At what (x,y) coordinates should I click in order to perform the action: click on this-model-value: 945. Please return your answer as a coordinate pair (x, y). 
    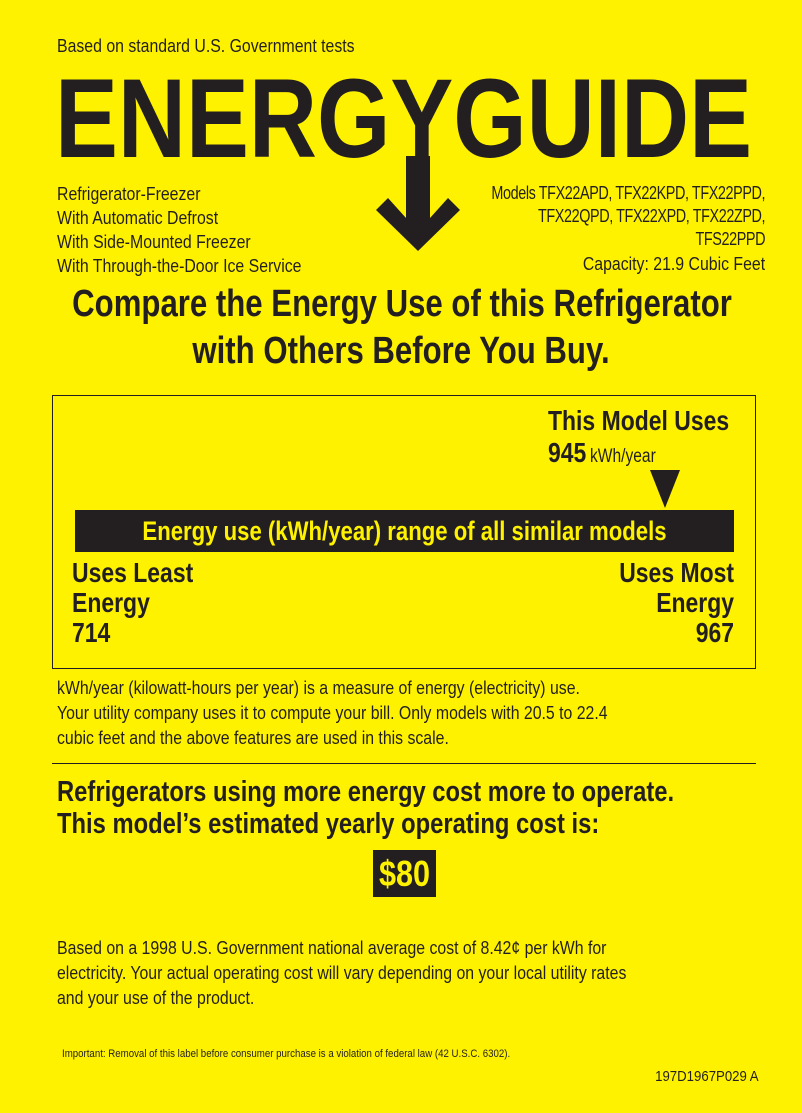
    Looking at the image, I should click on (567, 452).